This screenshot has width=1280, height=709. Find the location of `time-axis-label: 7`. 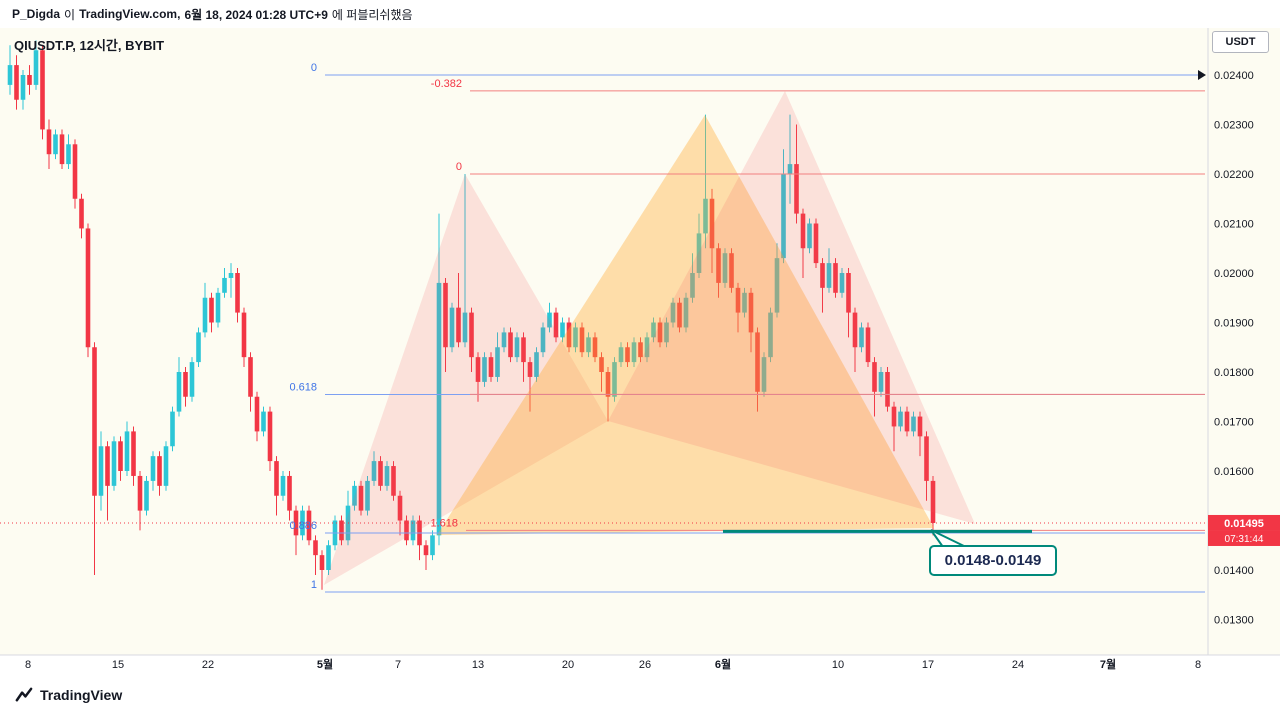

time-axis-label: 7 is located at coordinates (398, 665).